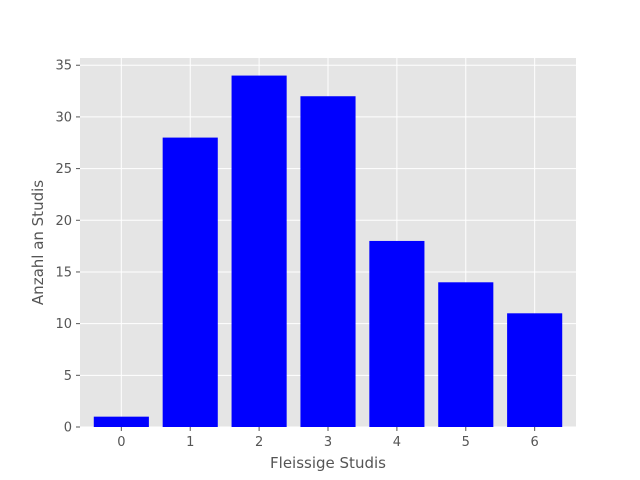 The image size is (640, 480). Describe the element at coordinates (190, 442) in the screenshot. I see `x-tick-label: 1` at that location.